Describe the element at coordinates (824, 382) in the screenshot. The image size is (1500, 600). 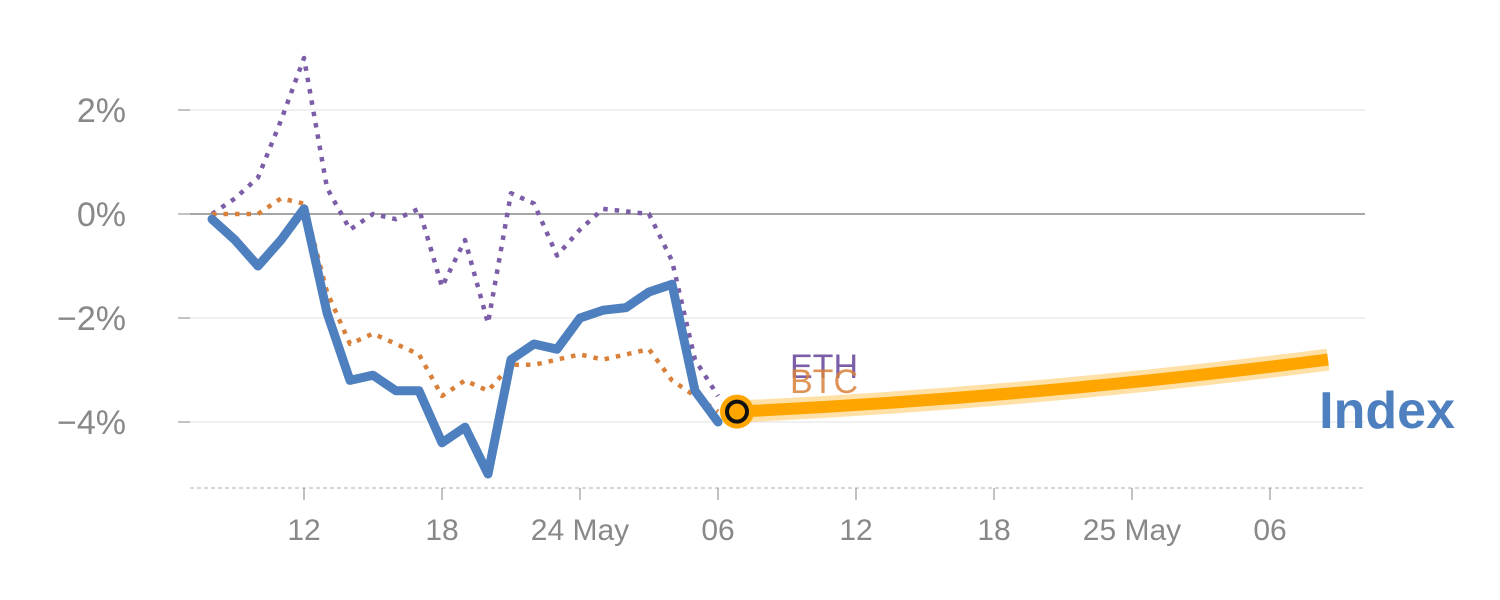
I see `btc-series-label: BTC` at that location.